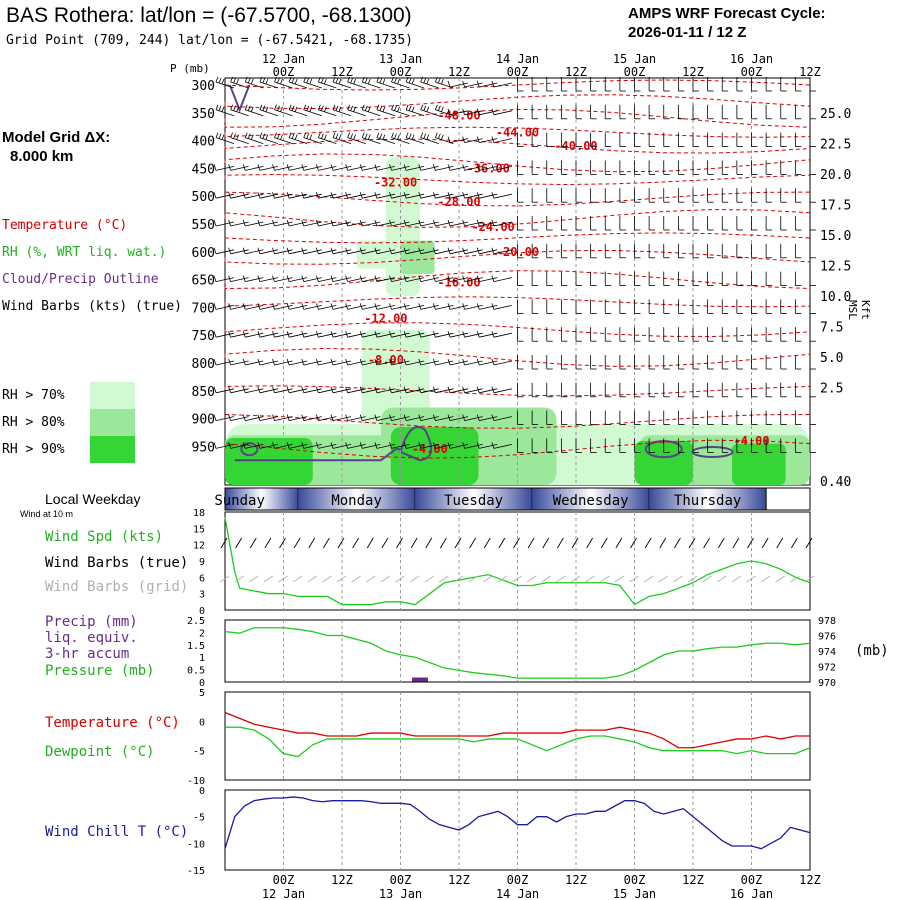  I want to click on wind-chill-tick-label: -5, so click(199, 818).